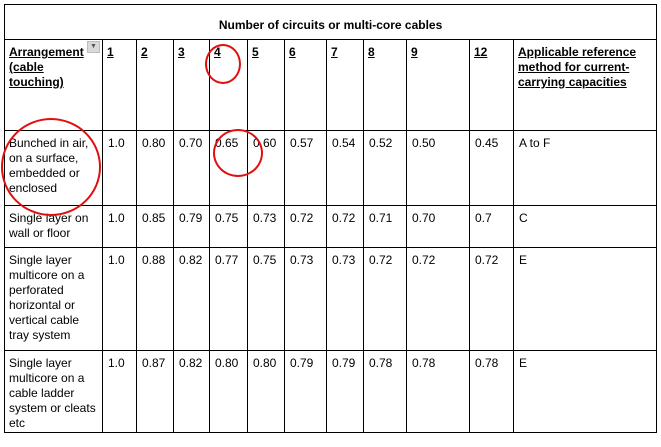 This screenshot has width=661, height=447. What do you see at coordinates (53, 85) in the screenshot?
I see `header-arrangement: Arrangement (cable touching) ▼` at bounding box center [53, 85].